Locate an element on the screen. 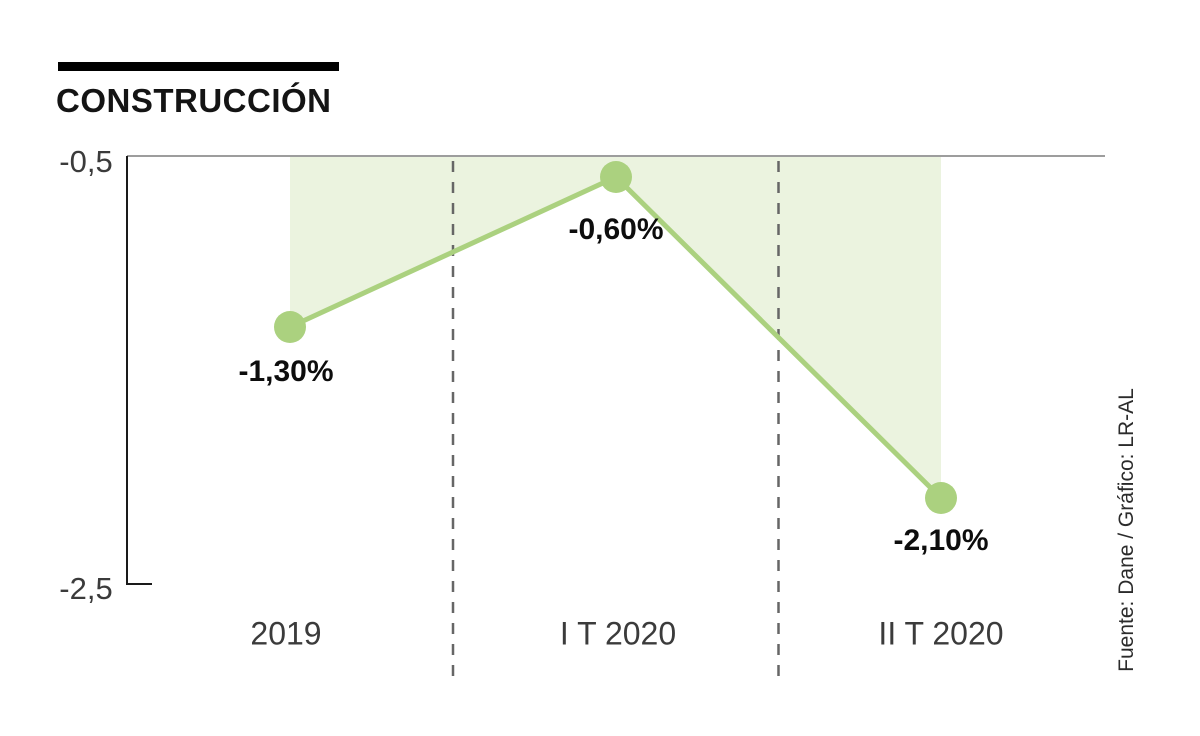 Image resolution: width=1200 pixels, height=736 pixels. chart-title: CONSTRUCCIÓN is located at coordinates (194, 100).